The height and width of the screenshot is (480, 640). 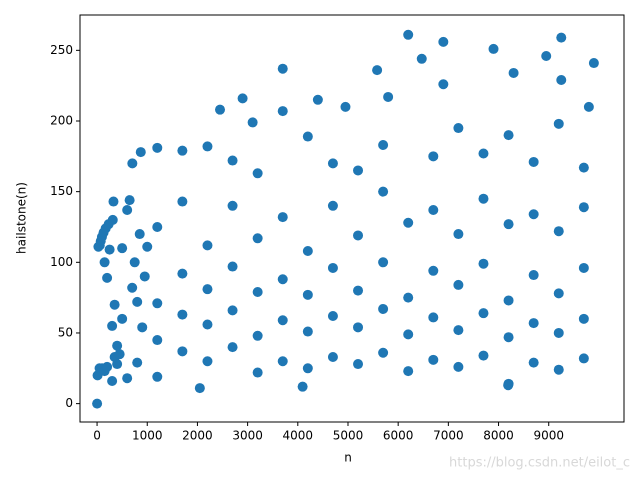 What do you see at coordinates (197, 436) in the screenshot?
I see `x-tick-label: 2000` at bounding box center [197, 436].